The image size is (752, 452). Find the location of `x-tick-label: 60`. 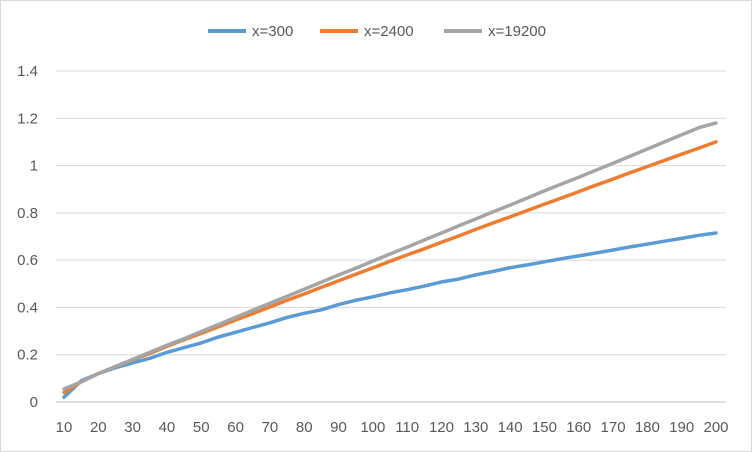

x-tick-label: 60 is located at coordinates (235, 427).